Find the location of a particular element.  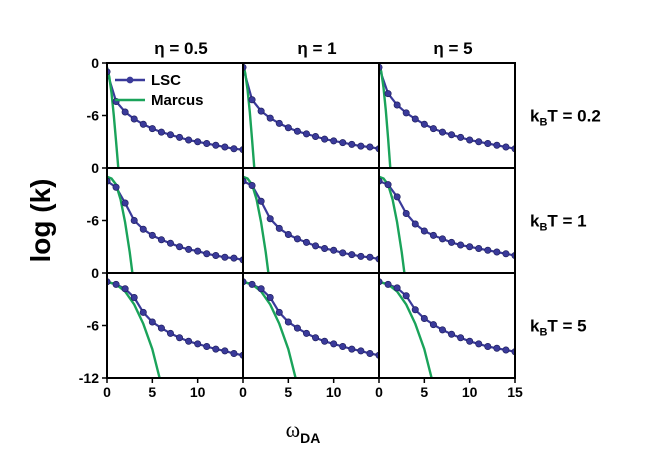

column-title: η = 1 is located at coordinates (316, 48).